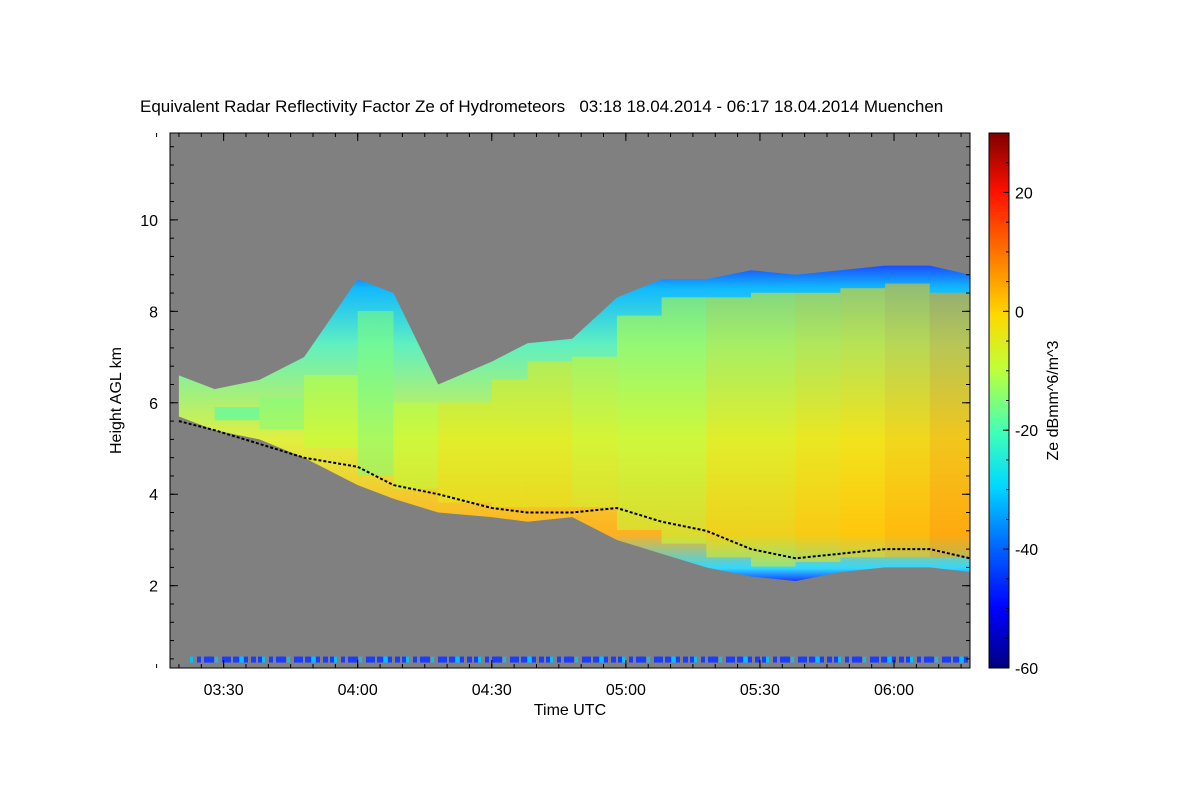 Image resolution: width=1200 pixels, height=805 pixels. What do you see at coordinates (224, 690) in the screenshot?
I see `x-tick-label: 03:30` at bounding box center [224, 690].